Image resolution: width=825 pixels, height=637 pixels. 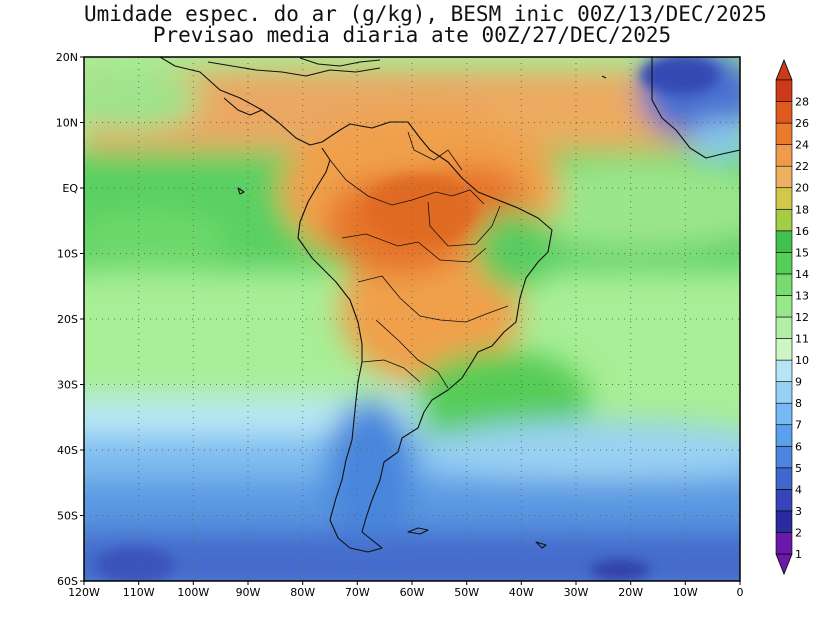 I want to click on country-borders, so click(x=419, y=260).